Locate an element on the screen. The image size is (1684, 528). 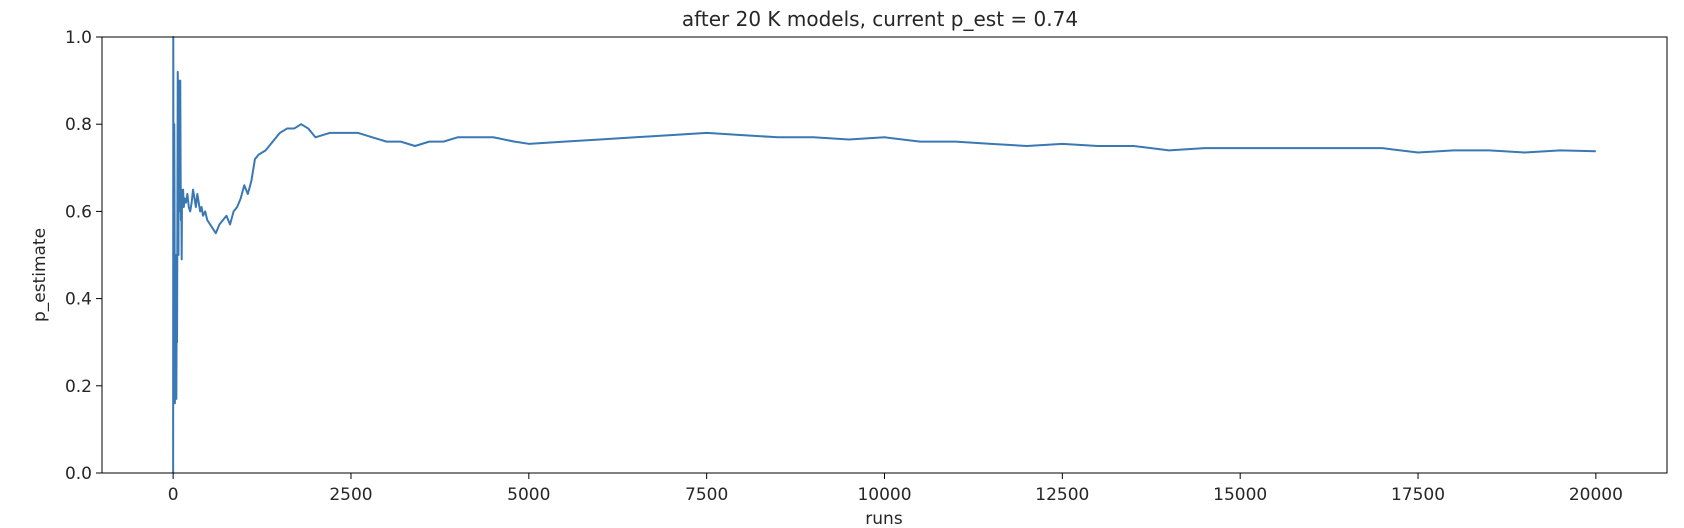
x-tick-label: 10000 is located at coordinates (884, 495).